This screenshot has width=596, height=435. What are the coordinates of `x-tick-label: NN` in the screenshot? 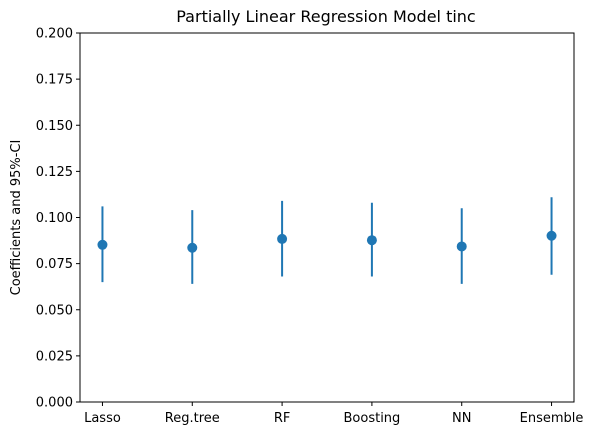 It's located at (461, 418).